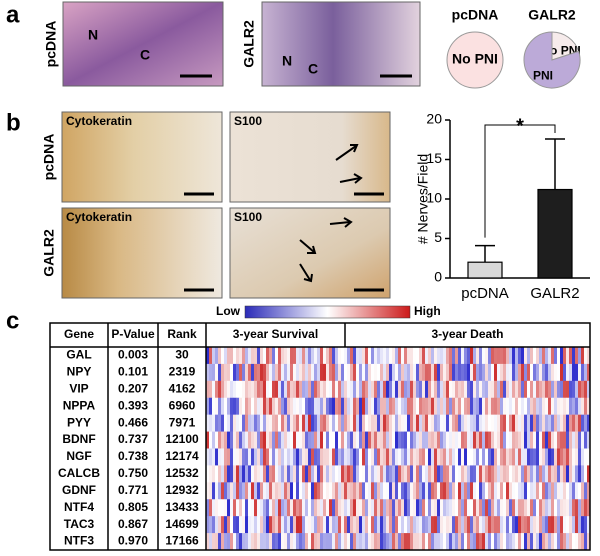 The height and width of the screenshot is (556, 600). Describe the element at coordinates (78, 439) in the screenshot. I see `table-cell: BDNF` at that location.